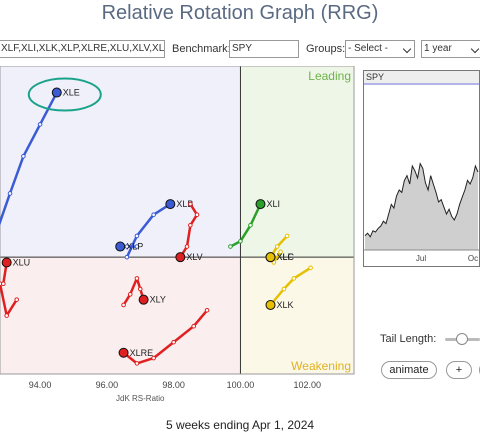  What do you see at coordinates (321, 366) in the screenshot?
I see `quadrant-label-weakening: Weakening` at bounding box center [321, 366].